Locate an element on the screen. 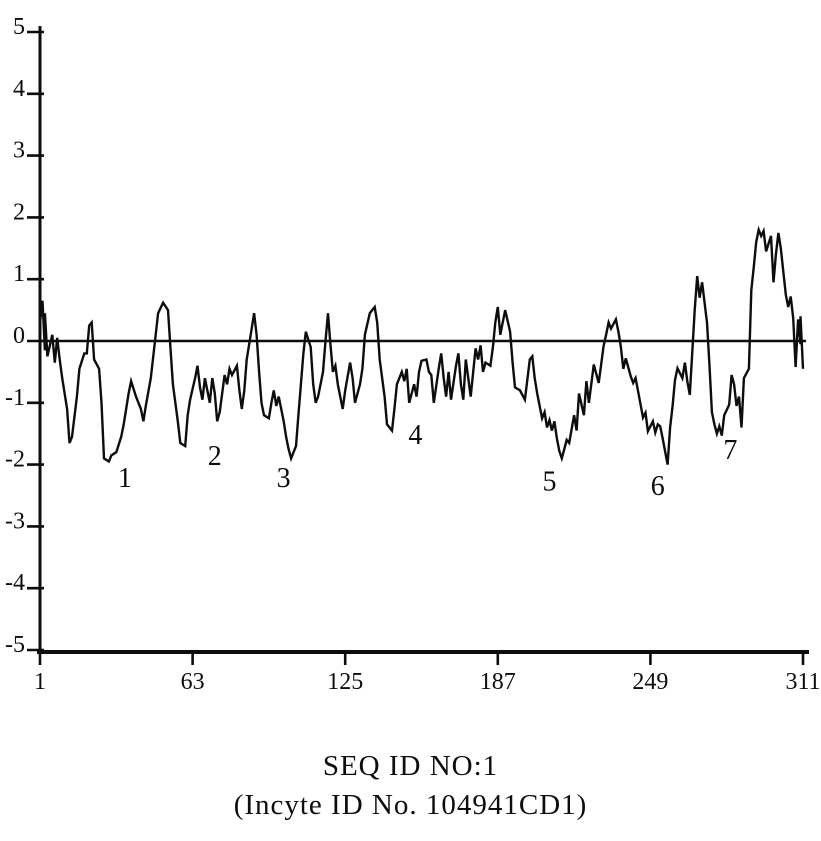 The image size is (821, 841). caption-incyte-id: (Incyte ID No. 104941CD1) is located at coordinates (410, 805).